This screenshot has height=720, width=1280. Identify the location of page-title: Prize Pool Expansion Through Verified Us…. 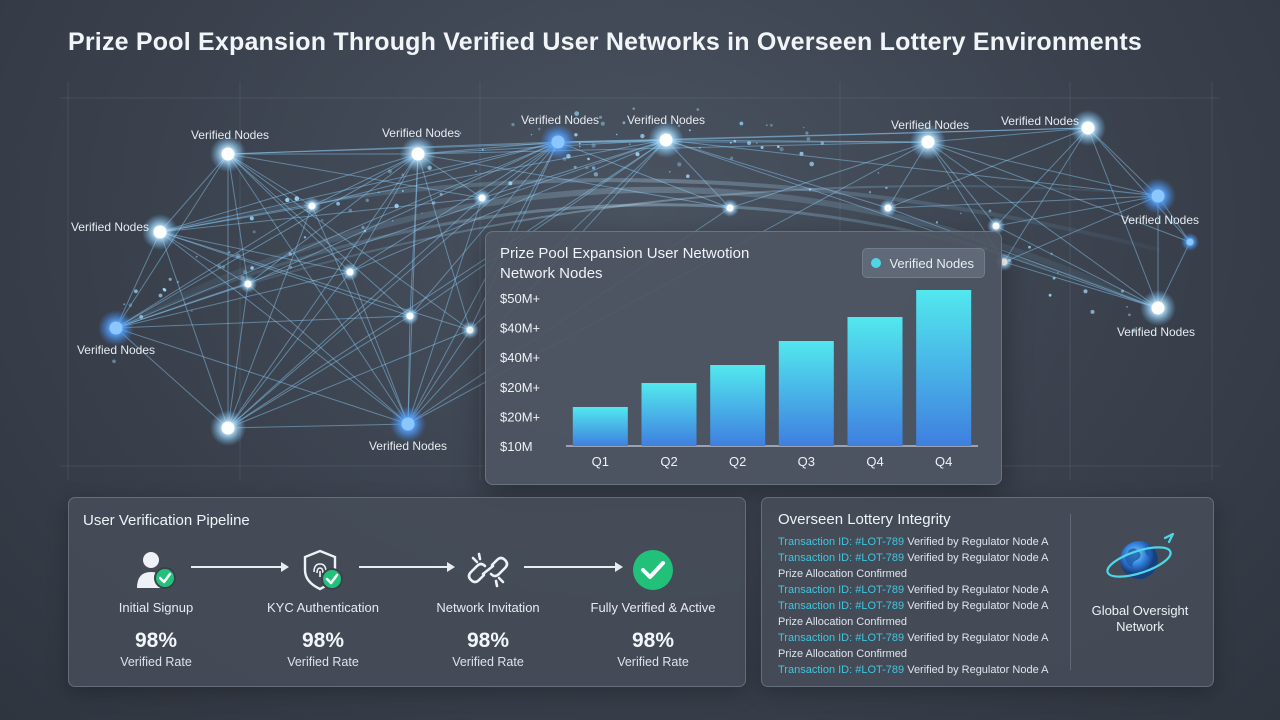
(605, 42).